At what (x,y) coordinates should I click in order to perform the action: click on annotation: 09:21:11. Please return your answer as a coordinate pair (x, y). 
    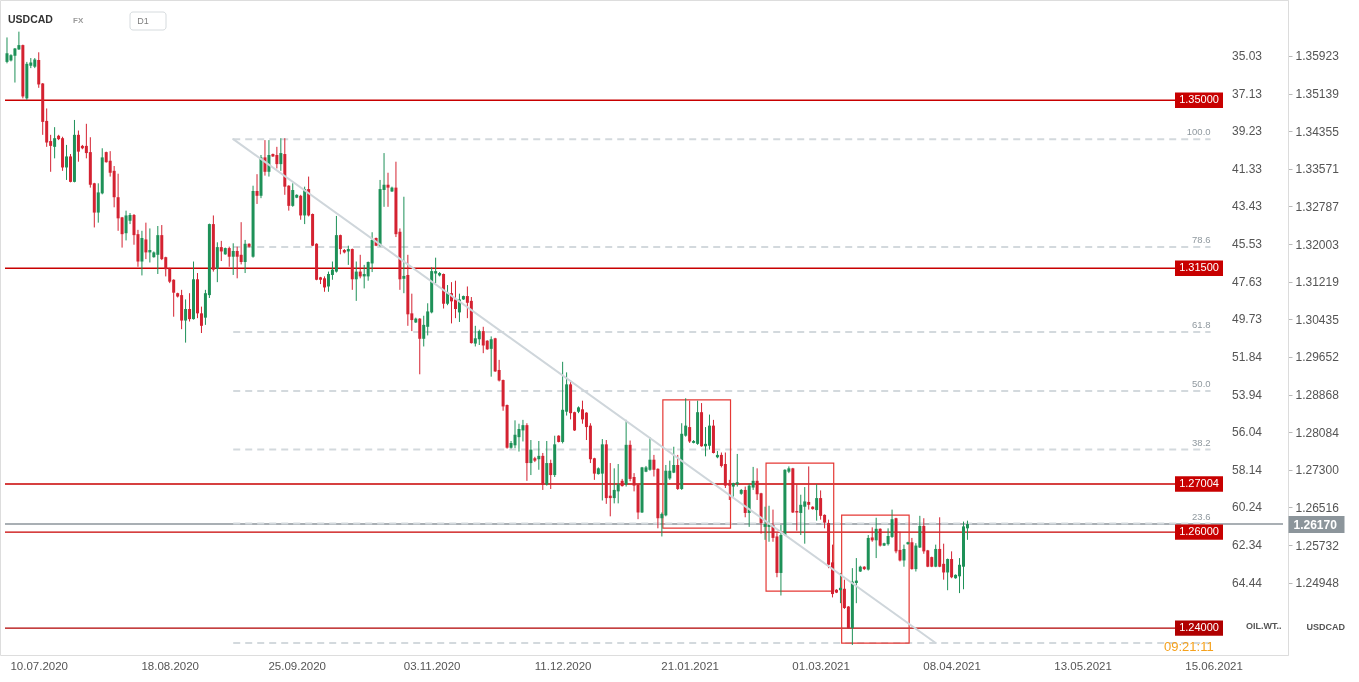
    Looking at the image, I should click on (1189, 646).